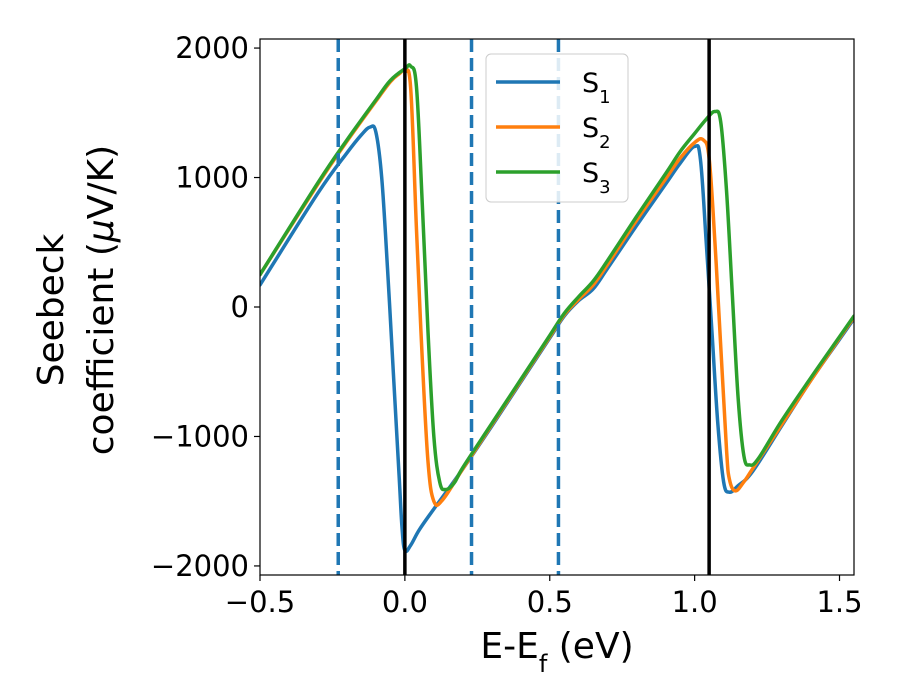 Image resolution: width=900 pixels, height=700 pixels. Describe the element at coordinates (200, 566) in the screenshot. I see `y-tick-label: −2000` at that location.